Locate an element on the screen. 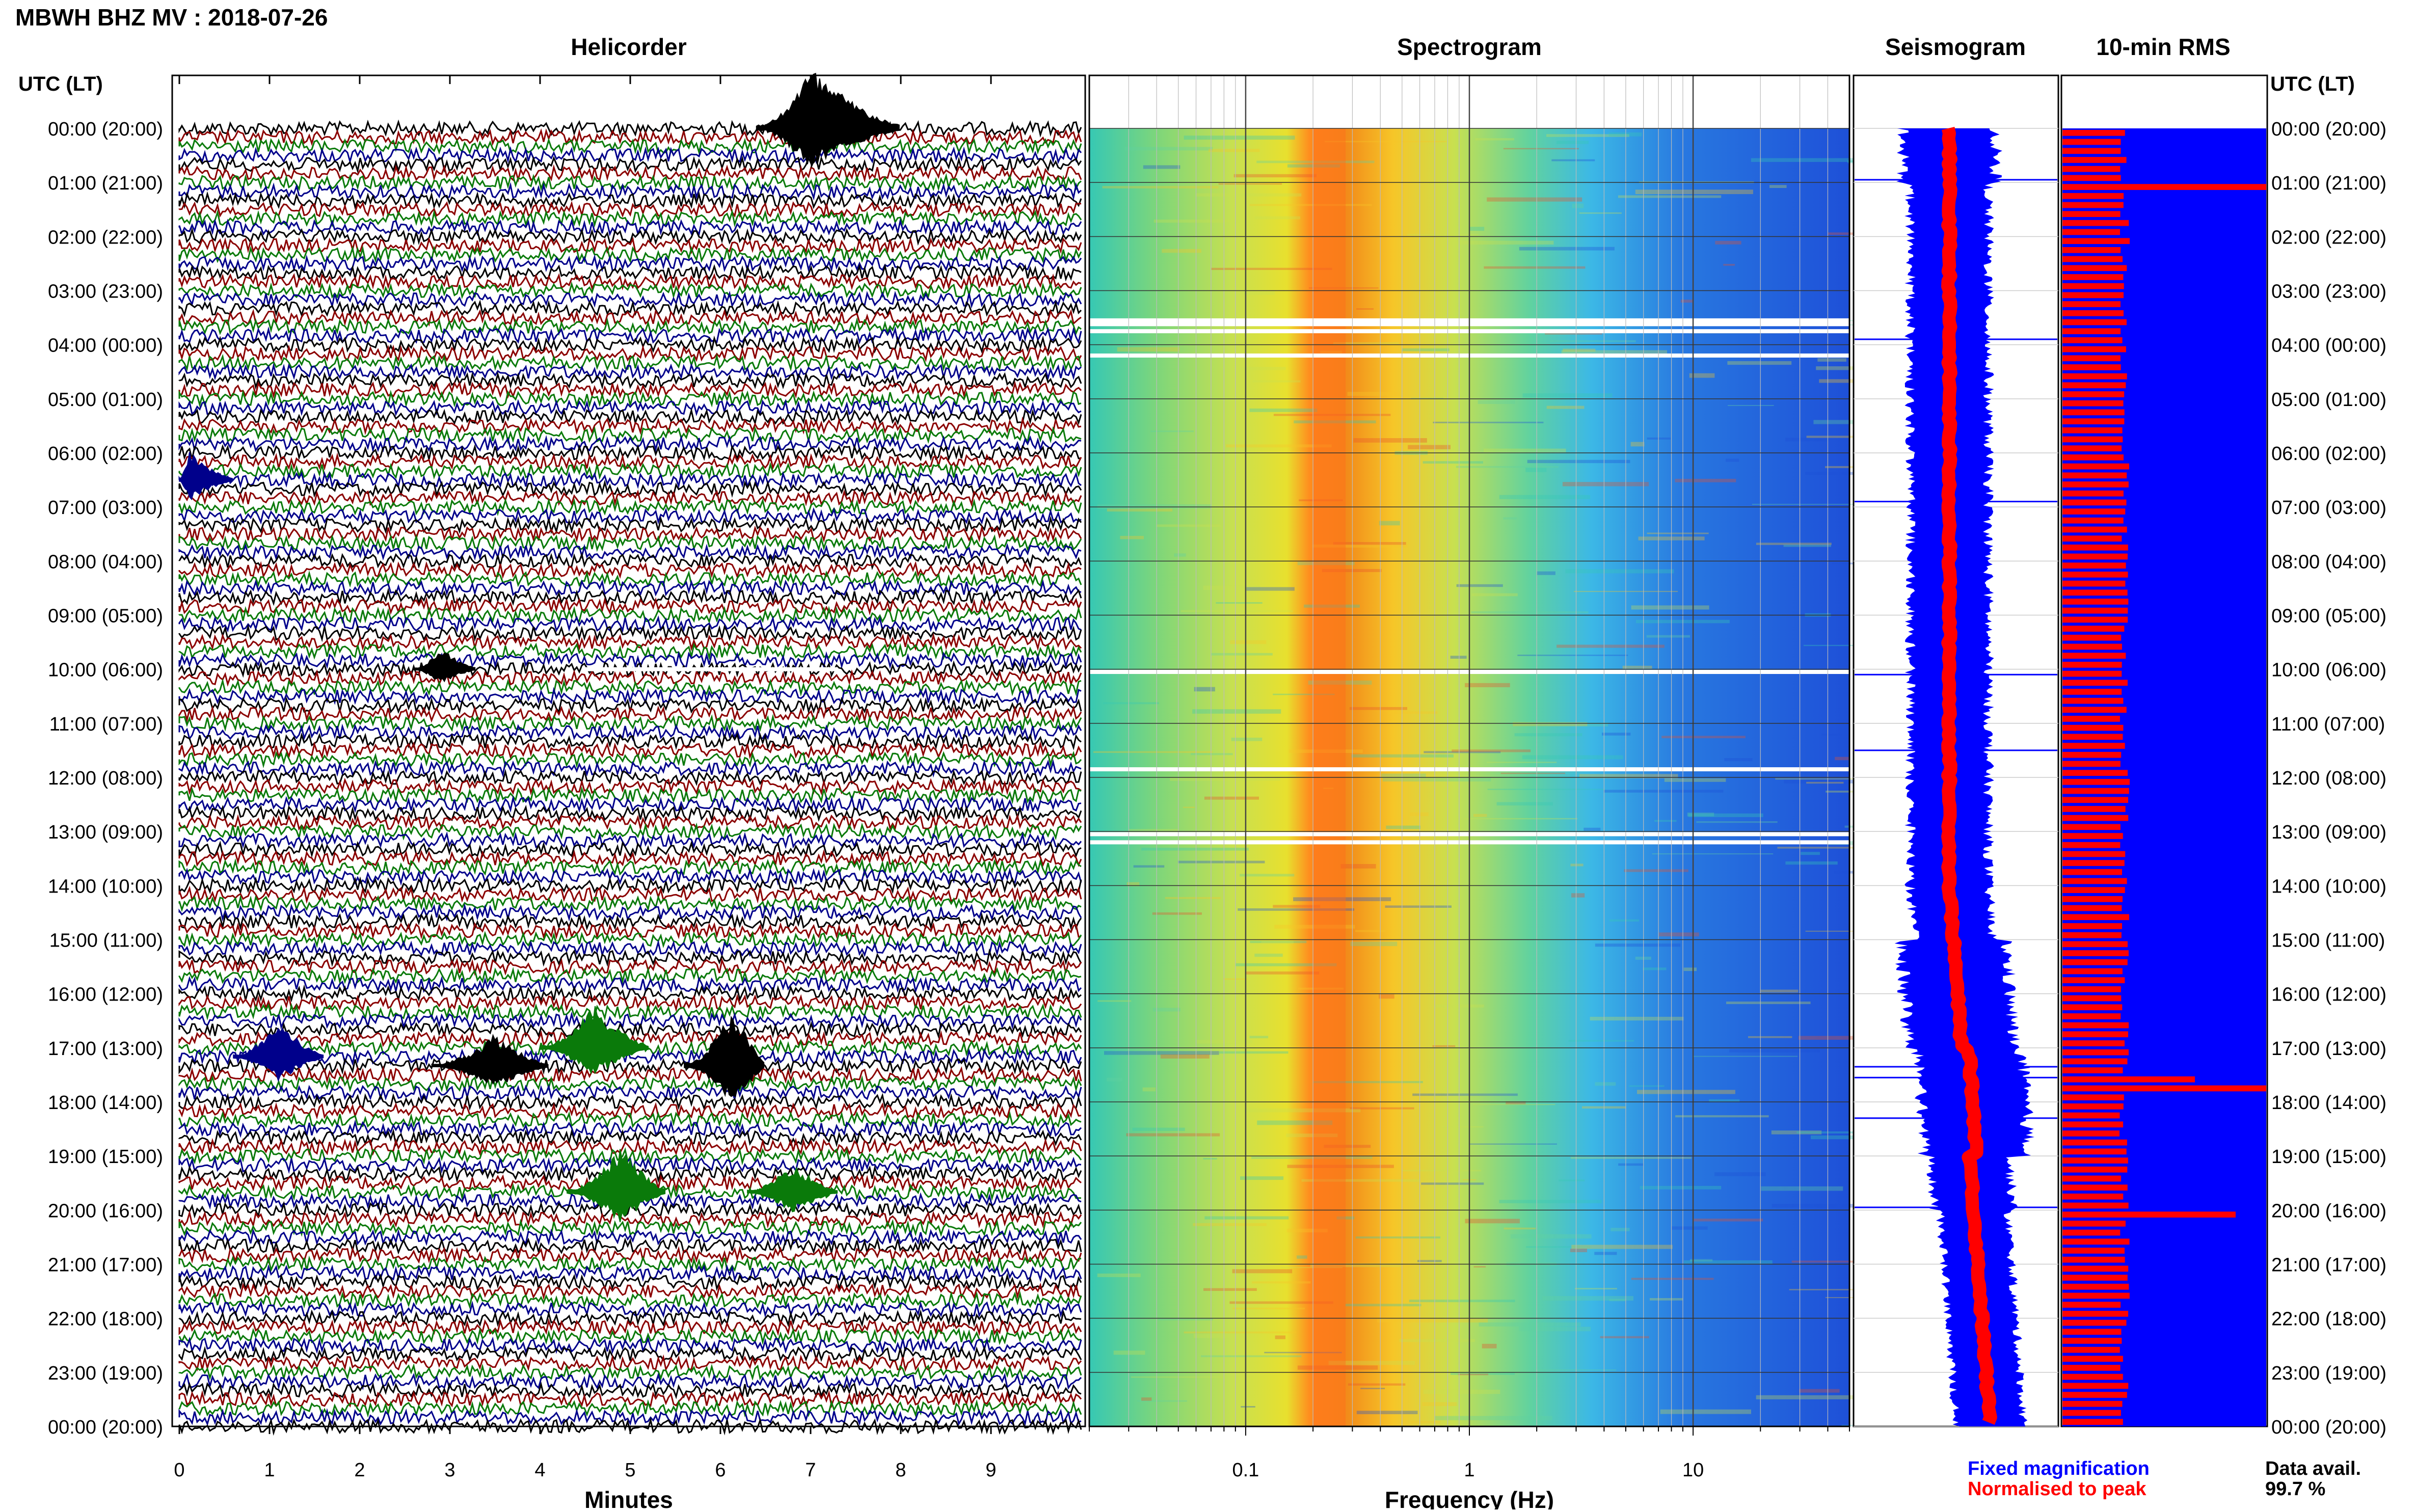 This screenshot has width=2415, height=1512. time-label-left: 00:00 (20:00) is located at coordinates (106, 129).